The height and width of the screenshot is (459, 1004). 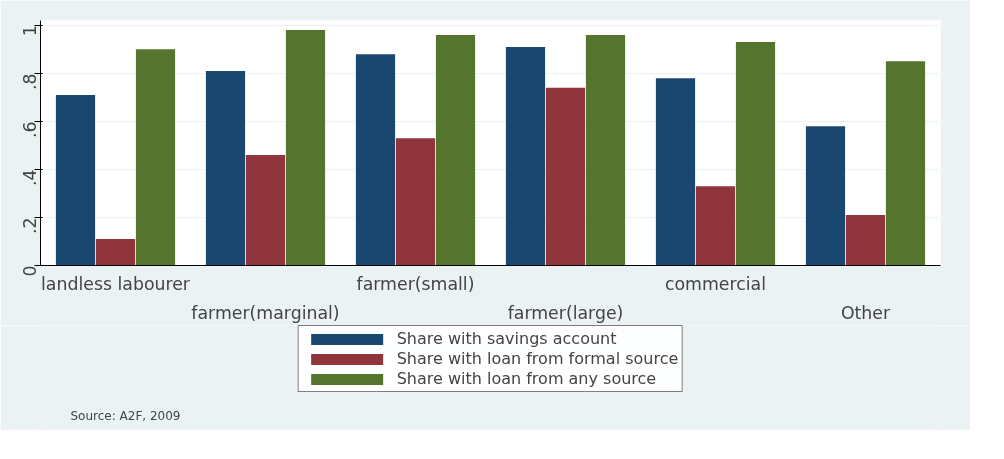 I want to click on x-tick-label: commercial, so click(x=715, y=283).